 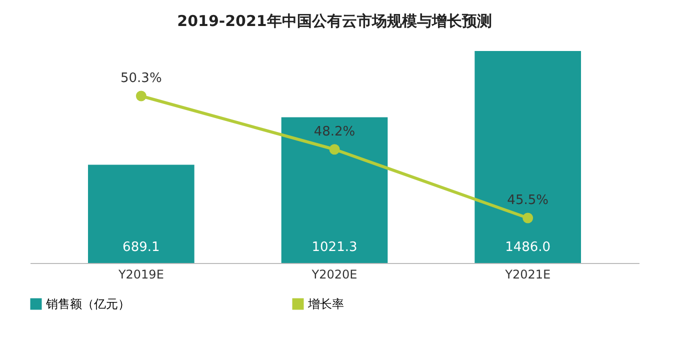 What do you see at coordinates (527, 275) in the screenshot?
I see `x-tick-label: Y2021E` at bounding box center [527, 275].